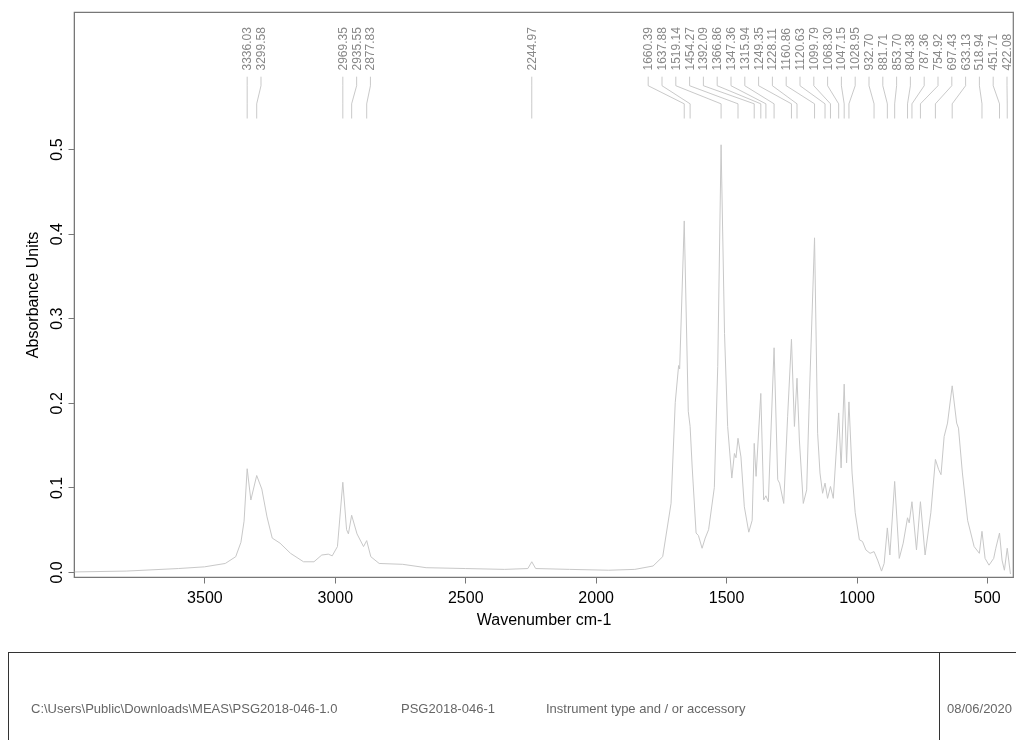  Describe the element at coordinates (938, 52) in the screenshot. I see `annotation: 754.92` at that location.